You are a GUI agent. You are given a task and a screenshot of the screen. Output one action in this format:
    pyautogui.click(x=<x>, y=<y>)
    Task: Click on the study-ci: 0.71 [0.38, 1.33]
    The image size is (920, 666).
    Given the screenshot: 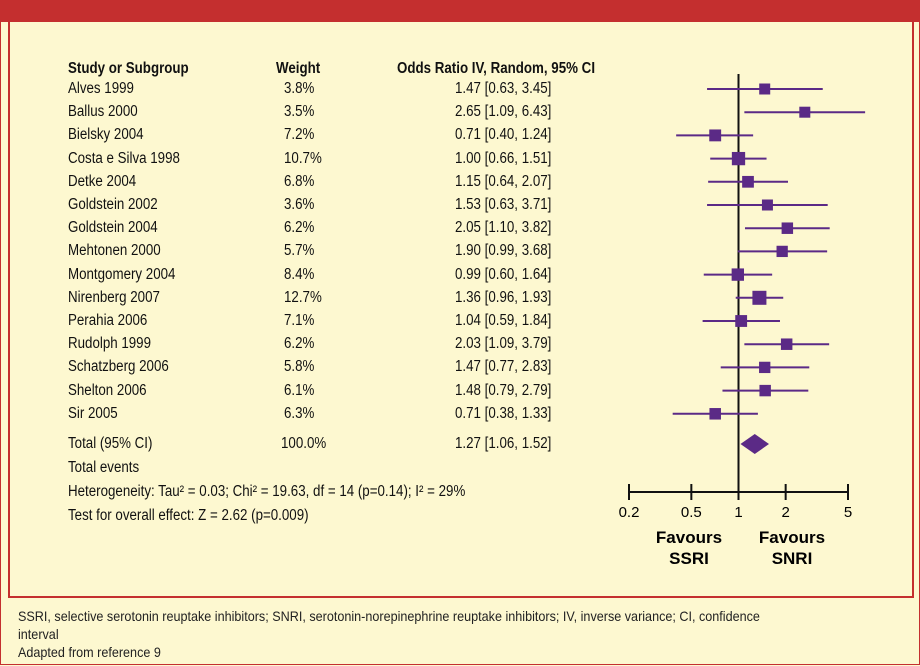 What is the action you would take?
    pyautogui.click(x=503, y=413)
    